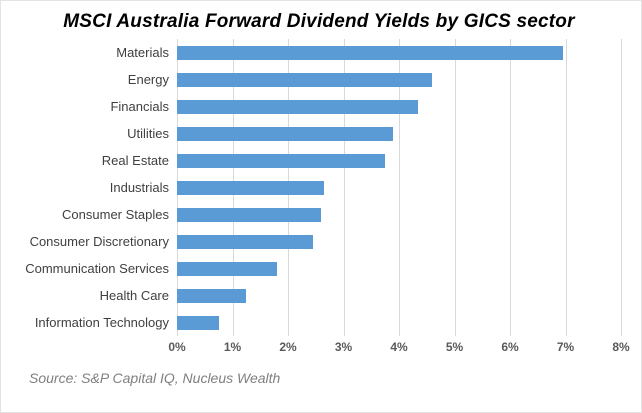  I want to click on category-label: Communication Services, so click(97, 268).